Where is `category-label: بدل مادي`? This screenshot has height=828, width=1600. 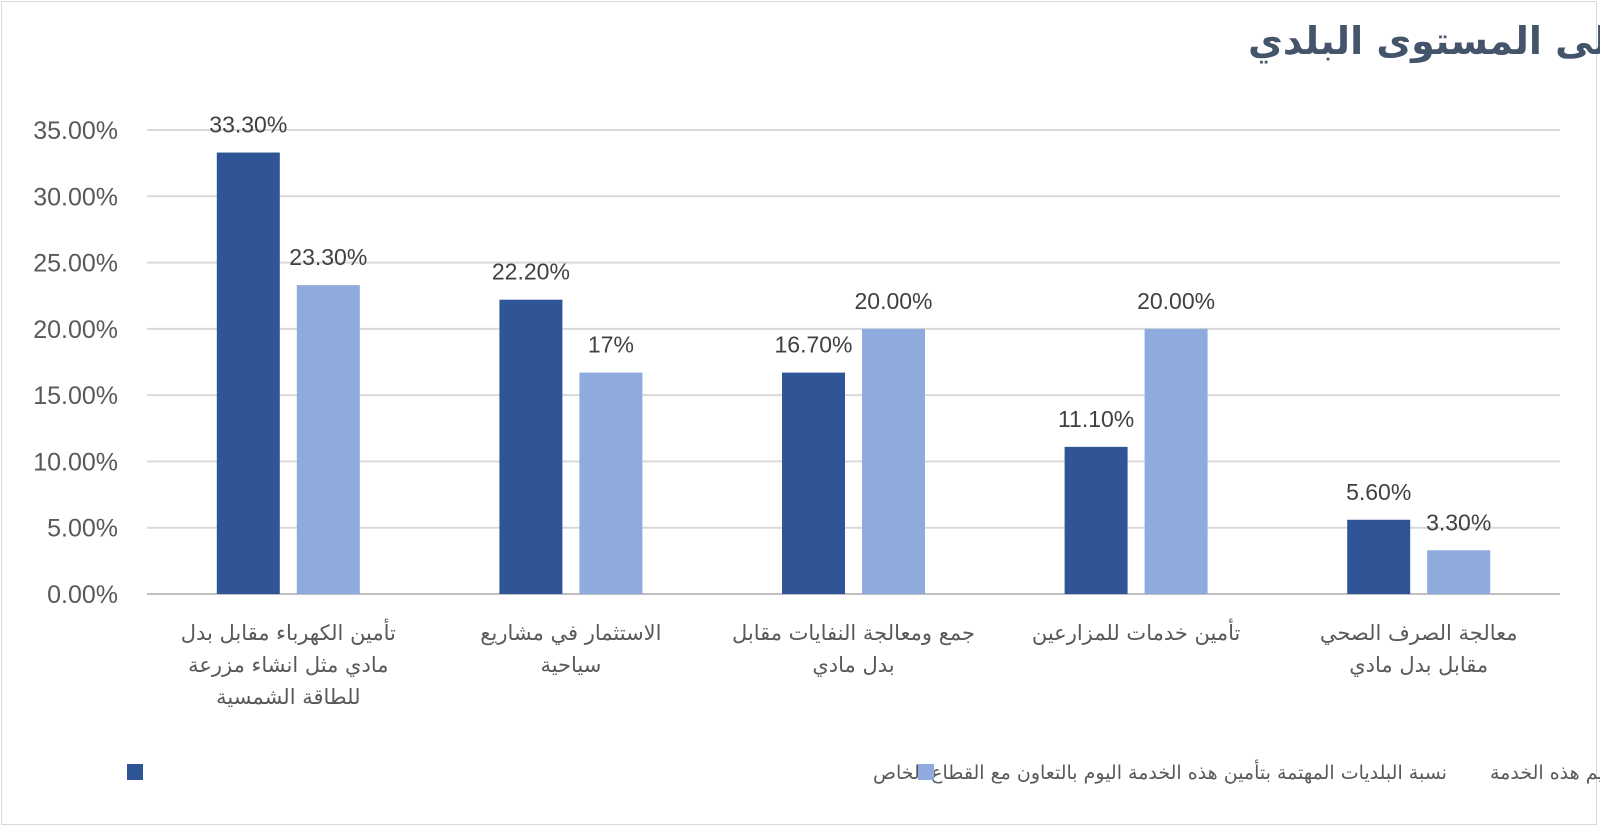
category-label: بدل مادي is located at coordinates (853, 665).